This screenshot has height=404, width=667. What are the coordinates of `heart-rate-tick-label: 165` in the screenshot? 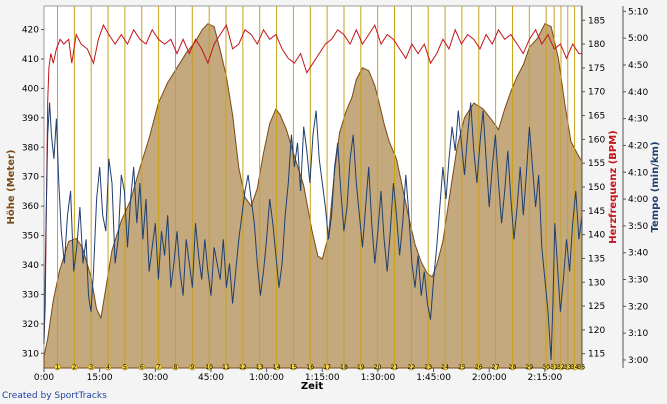 It's located at (596, 117).